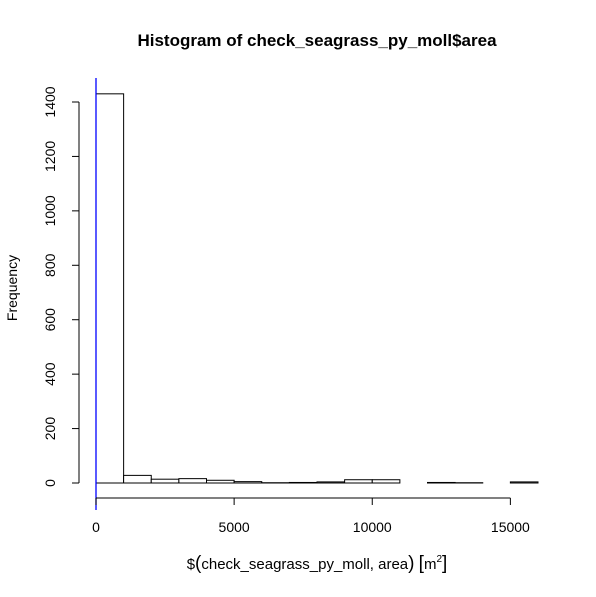  Describe the element at coordinates (430, 564) in the screenshot. I see `x-axis-label-unit: m` at that location.